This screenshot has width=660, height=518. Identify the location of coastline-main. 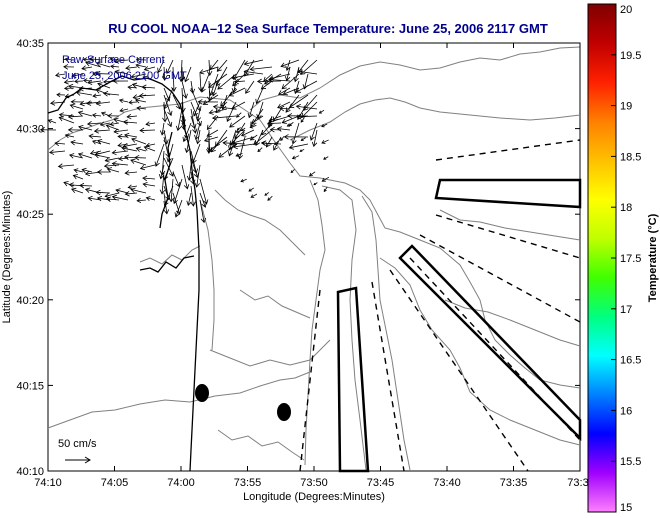
(192, 300).